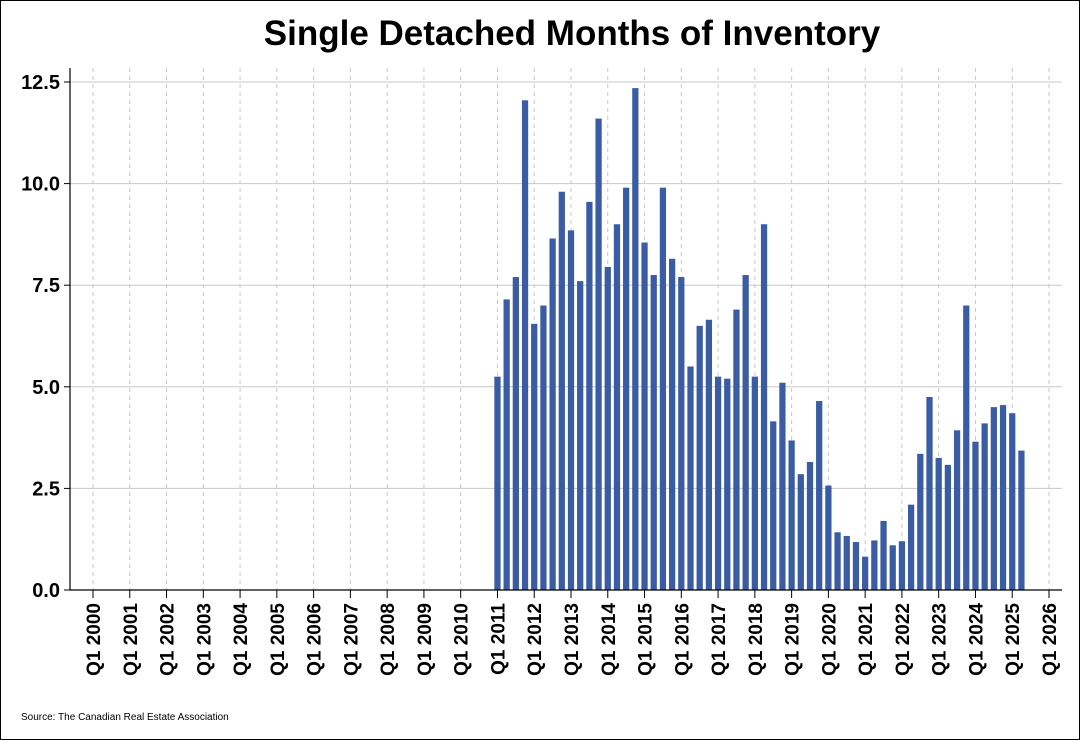 This screenshot has width=1080, height=740. What do you see at coordinates (388, 639) in the screenshot?
I see `x-tick-label: Q1 2008` at bounding box center [388, 639].